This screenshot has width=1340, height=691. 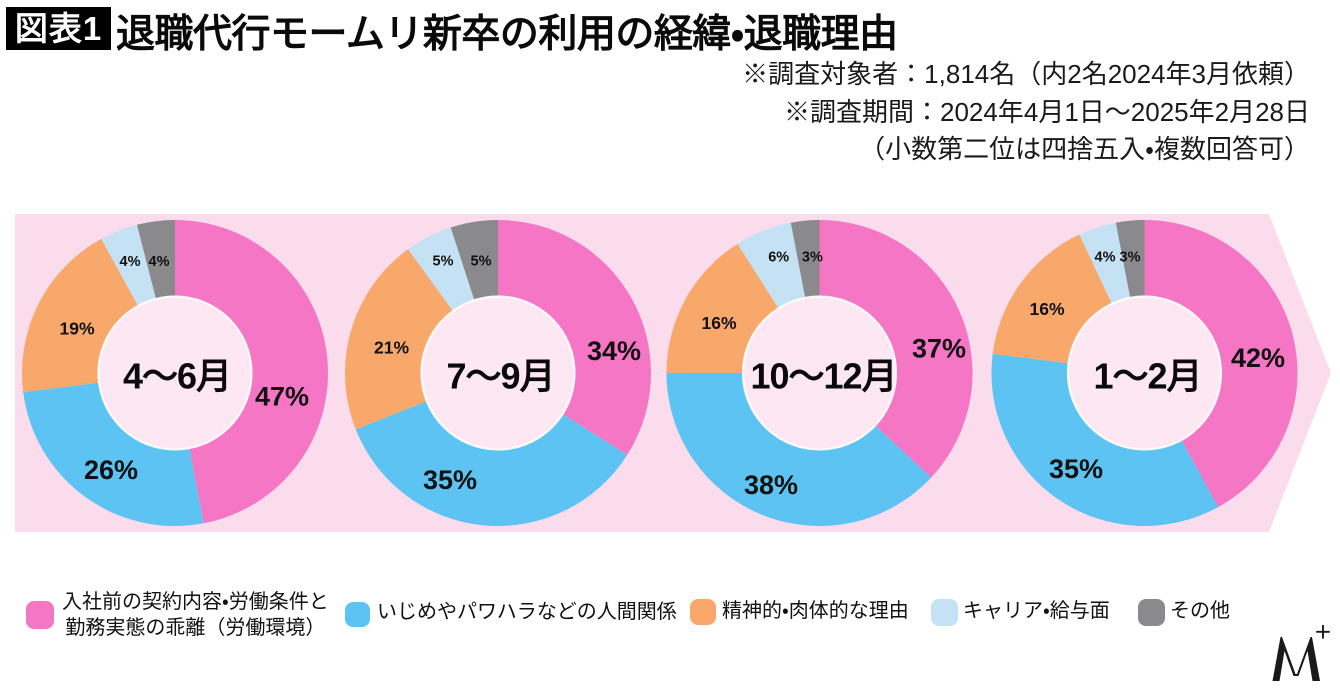 What do you see at coordinates (282, 397) in the screenshot?
I see `svg-text: 47%` at bounding box center [282, 397].